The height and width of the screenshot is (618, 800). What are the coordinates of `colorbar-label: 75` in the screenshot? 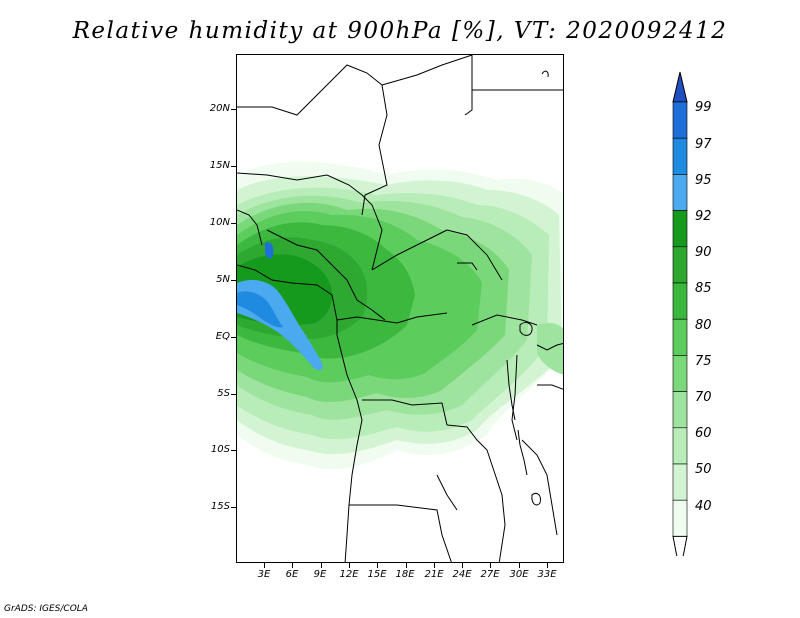 It's located at (703, 361).